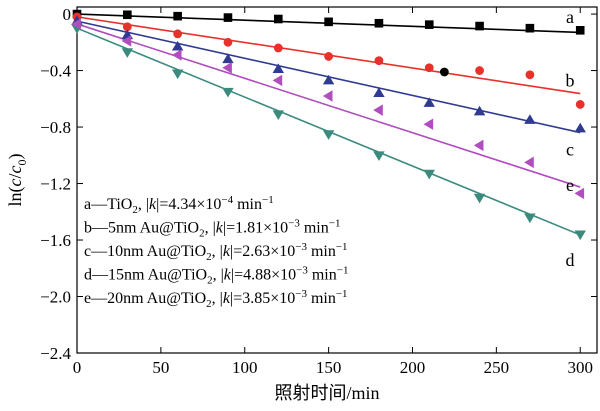  I want to click on legend-entry-b: b—5nm Au@TiO2, |k|=1.81×10−3 min−1, so click(212, 229).